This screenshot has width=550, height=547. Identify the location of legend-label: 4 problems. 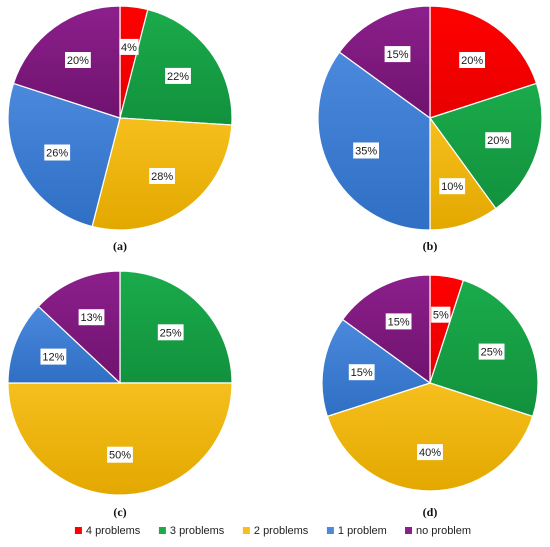
(113, 531).